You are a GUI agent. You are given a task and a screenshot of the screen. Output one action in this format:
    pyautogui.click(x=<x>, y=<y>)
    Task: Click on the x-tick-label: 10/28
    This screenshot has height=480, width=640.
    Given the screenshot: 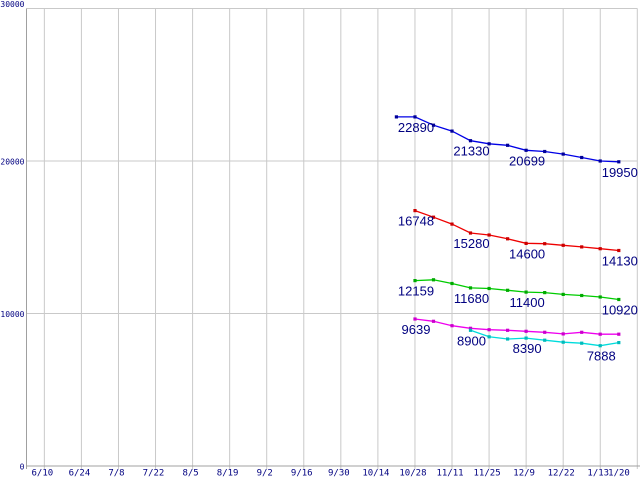 What is the action you would take?
    pyautogui.click(x=412, y=474)
    